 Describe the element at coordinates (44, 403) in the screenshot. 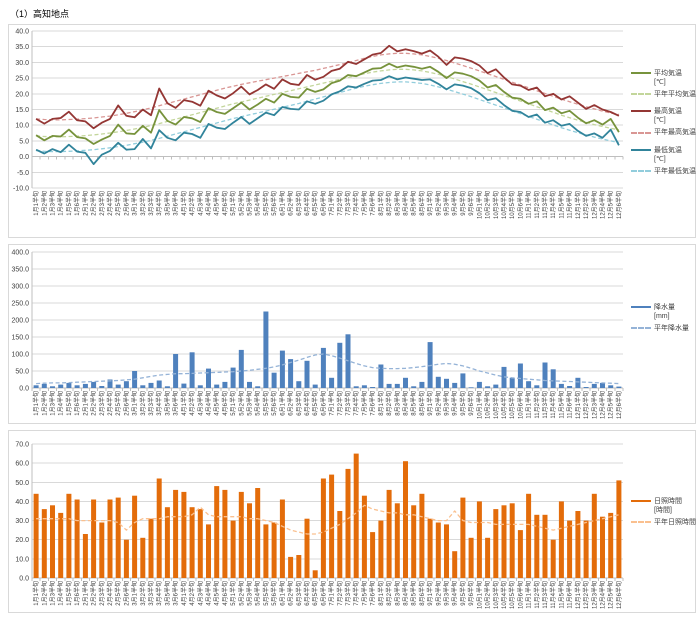

I see `svg-text: 1月2半旬` at that location.